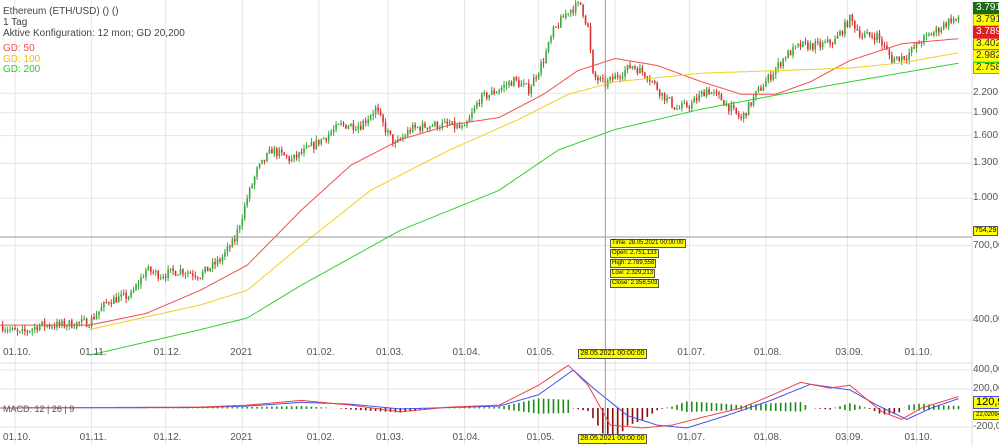 This screenshot has height=445, width=999. Describe the element at coordinates (612, 354) in the screenshot. I see `crosshair-date-label: 28.05.2021 00:00:00` at that location.